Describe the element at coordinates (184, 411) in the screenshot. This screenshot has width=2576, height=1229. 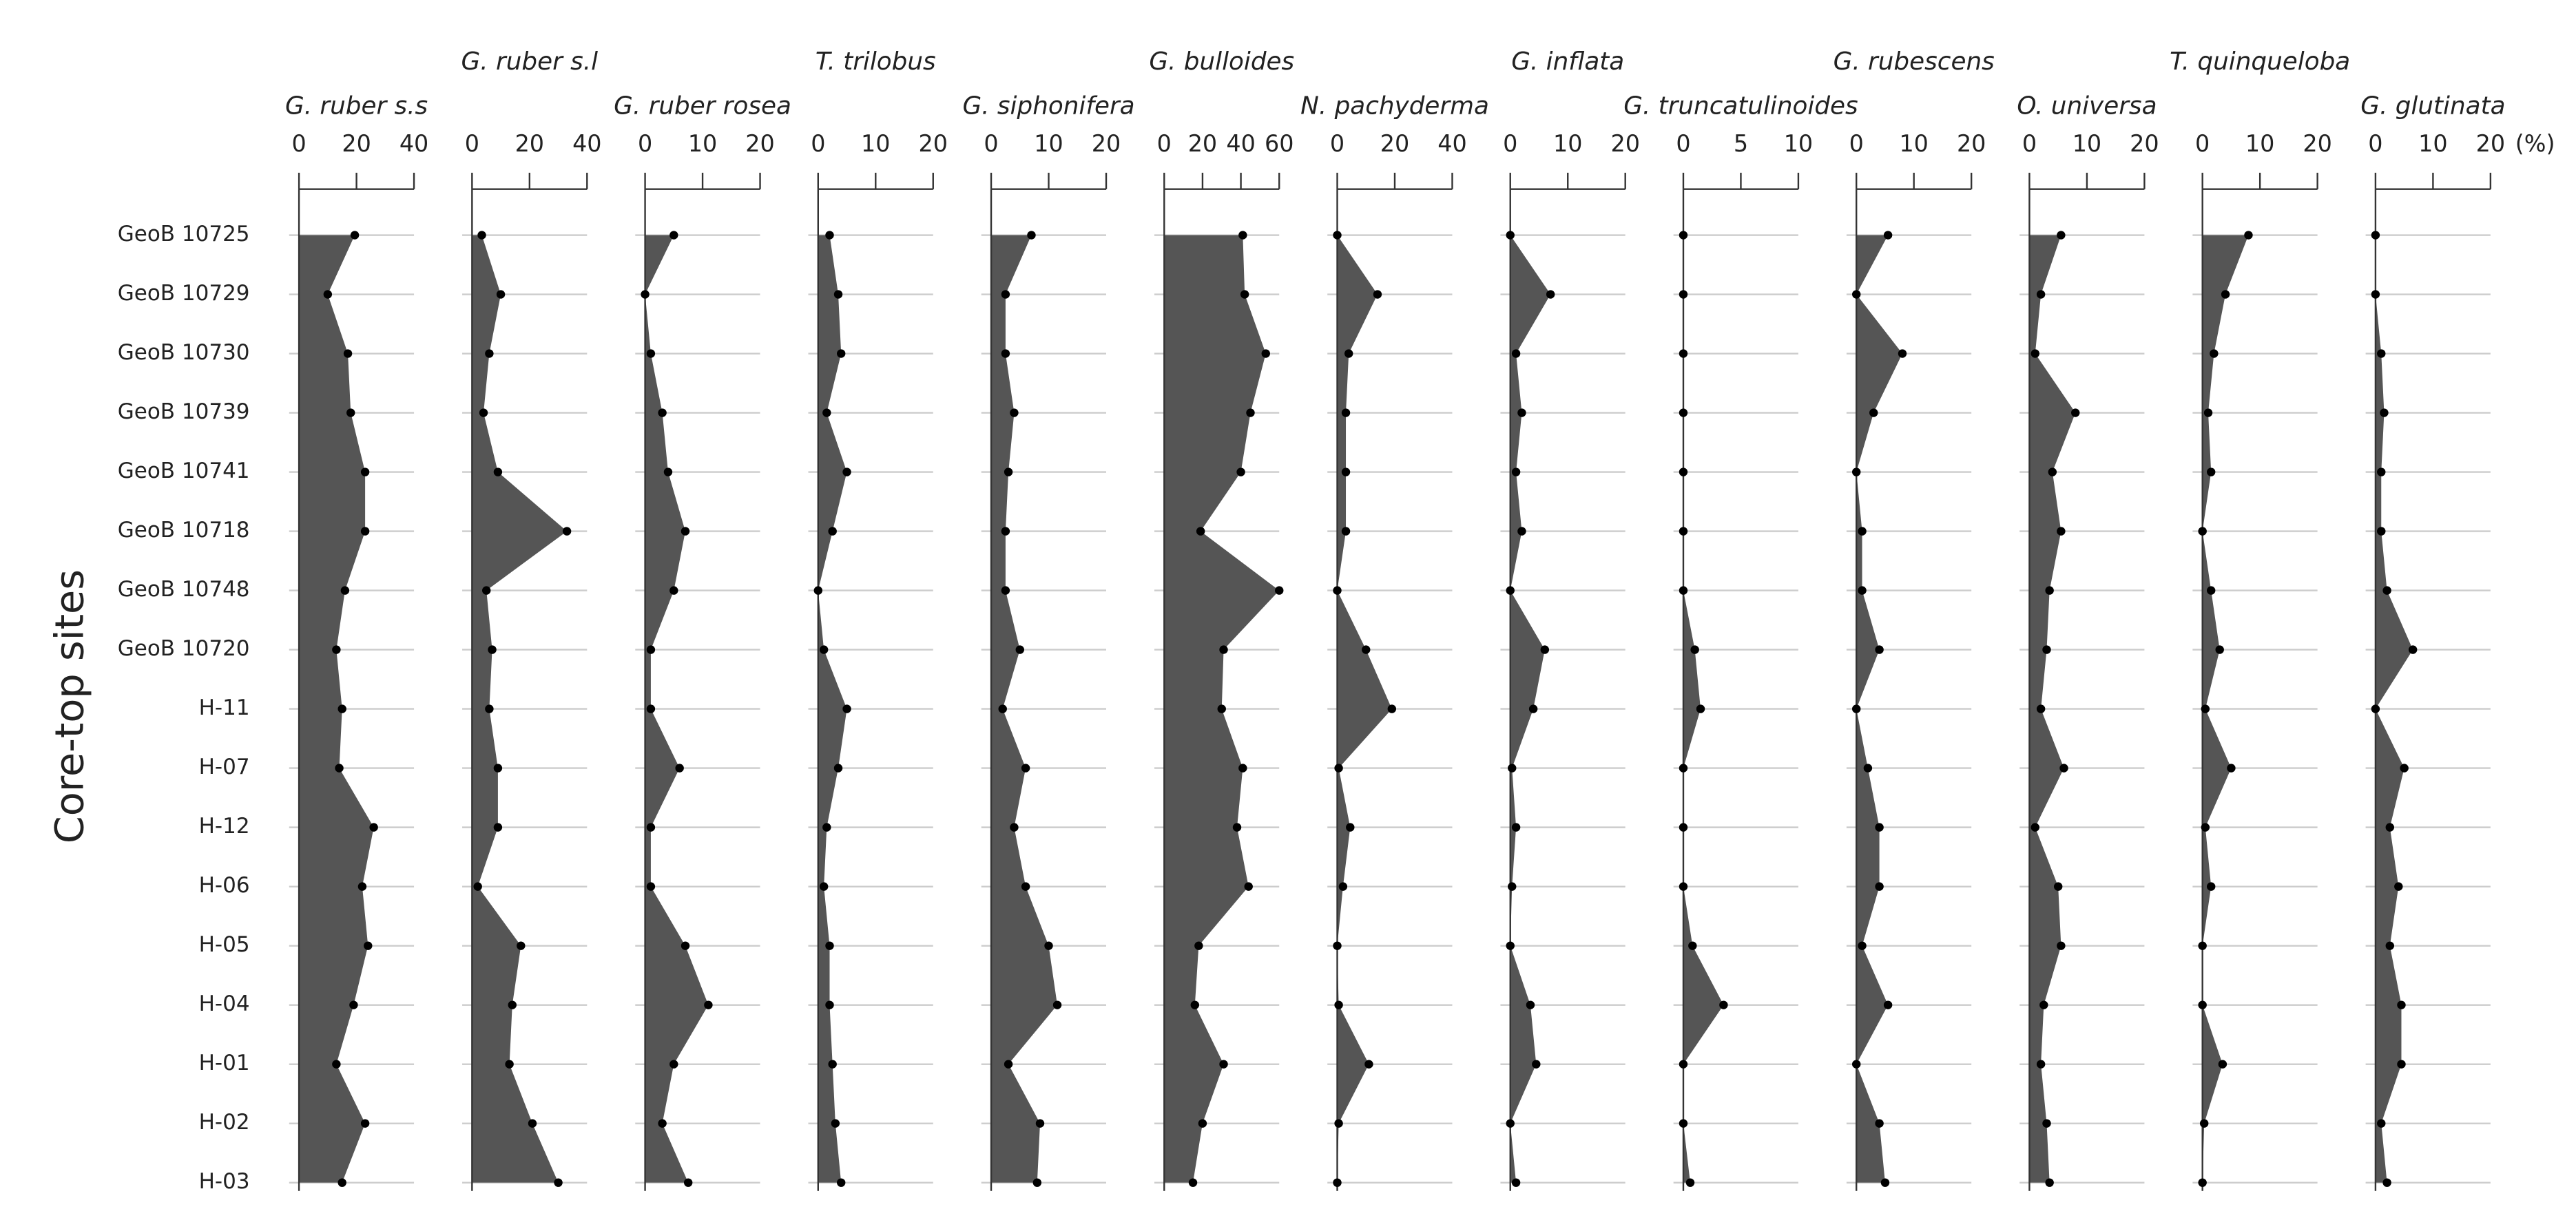
I see `site-label: GeoB 10739` at that location.